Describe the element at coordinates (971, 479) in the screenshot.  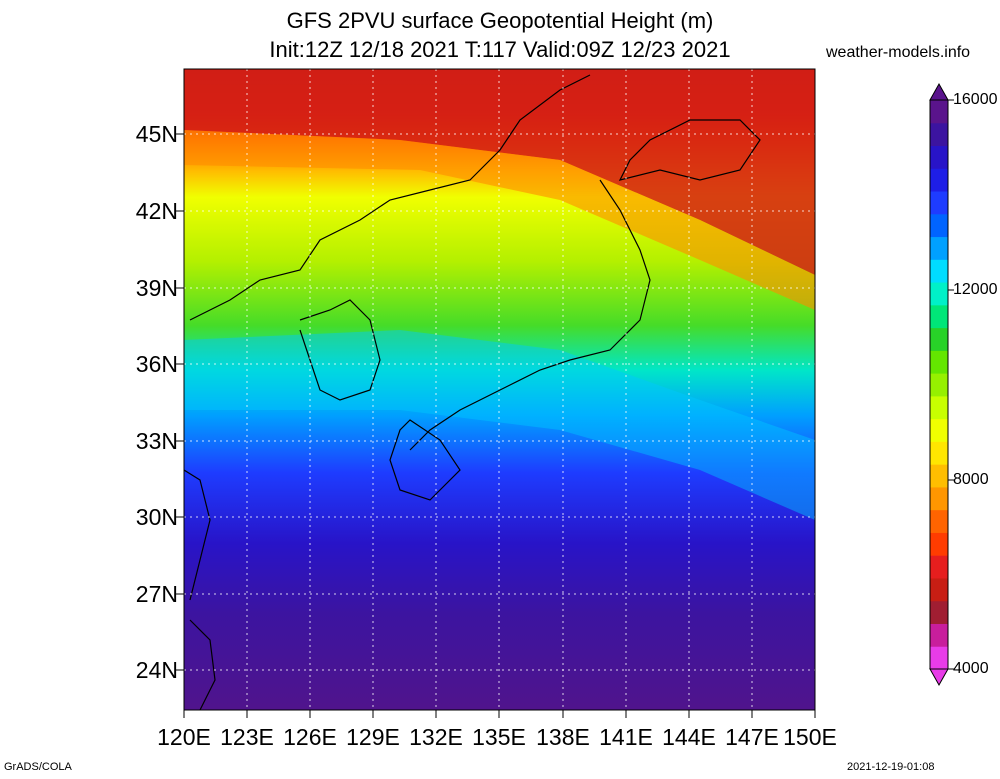
I see `colorbar-label: 8000` at that location.